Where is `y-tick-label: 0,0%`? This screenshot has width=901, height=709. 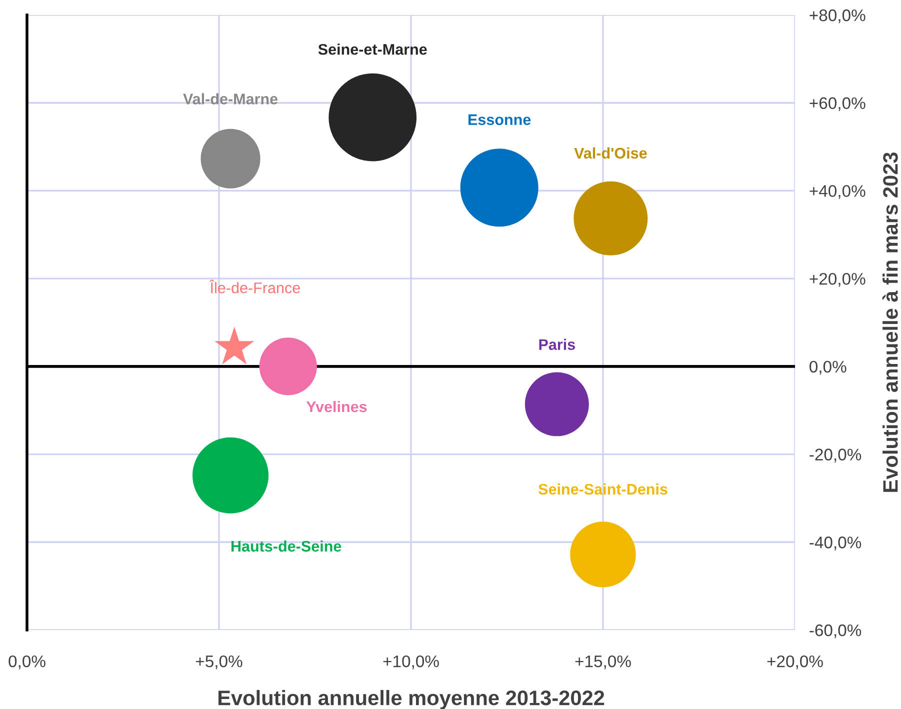 y-tick-label: 0,0% is located at coordinates (828, 367).